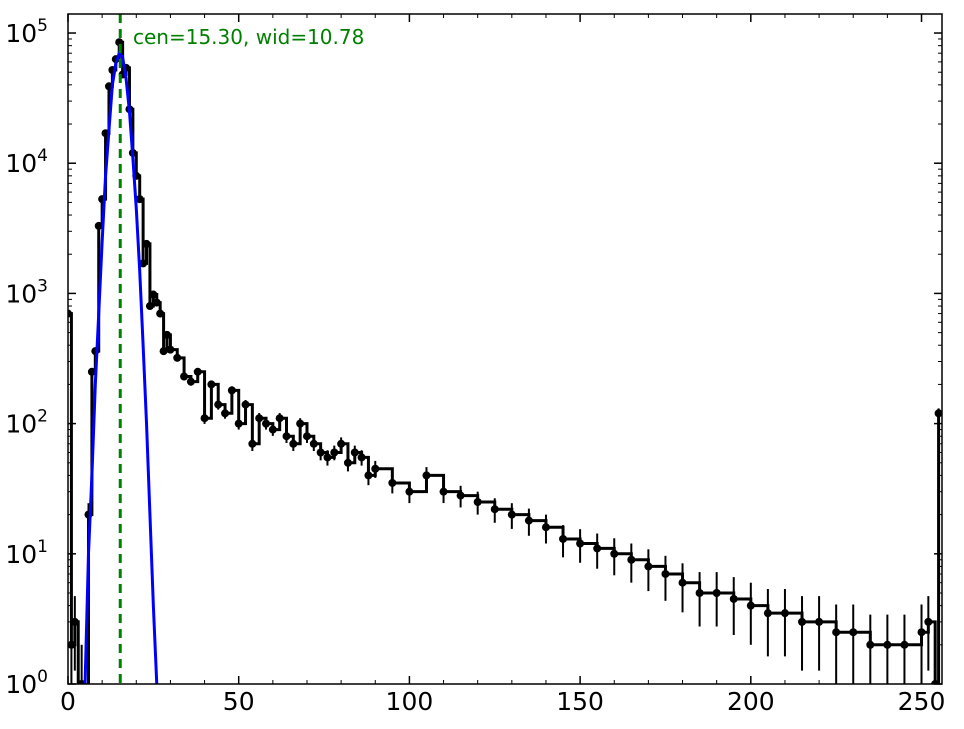 Image resolution: width=964 pixels, height=729 pixels. What do you see at coordinates (121, 367) in the screenshot?
I see `fit-curve` at bounding box center [121, 367].